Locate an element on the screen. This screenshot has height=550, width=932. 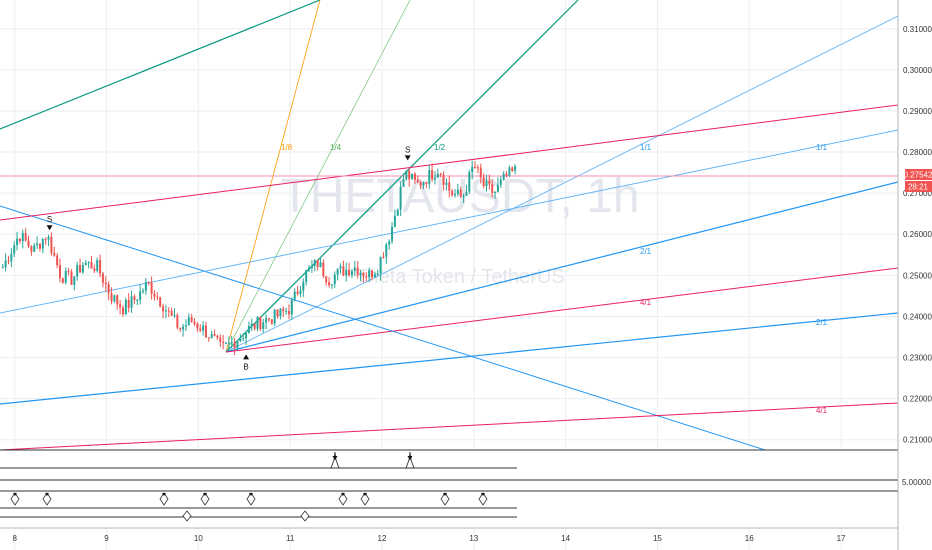
time-tick-label: 11 is located at coordinates (290, 538).